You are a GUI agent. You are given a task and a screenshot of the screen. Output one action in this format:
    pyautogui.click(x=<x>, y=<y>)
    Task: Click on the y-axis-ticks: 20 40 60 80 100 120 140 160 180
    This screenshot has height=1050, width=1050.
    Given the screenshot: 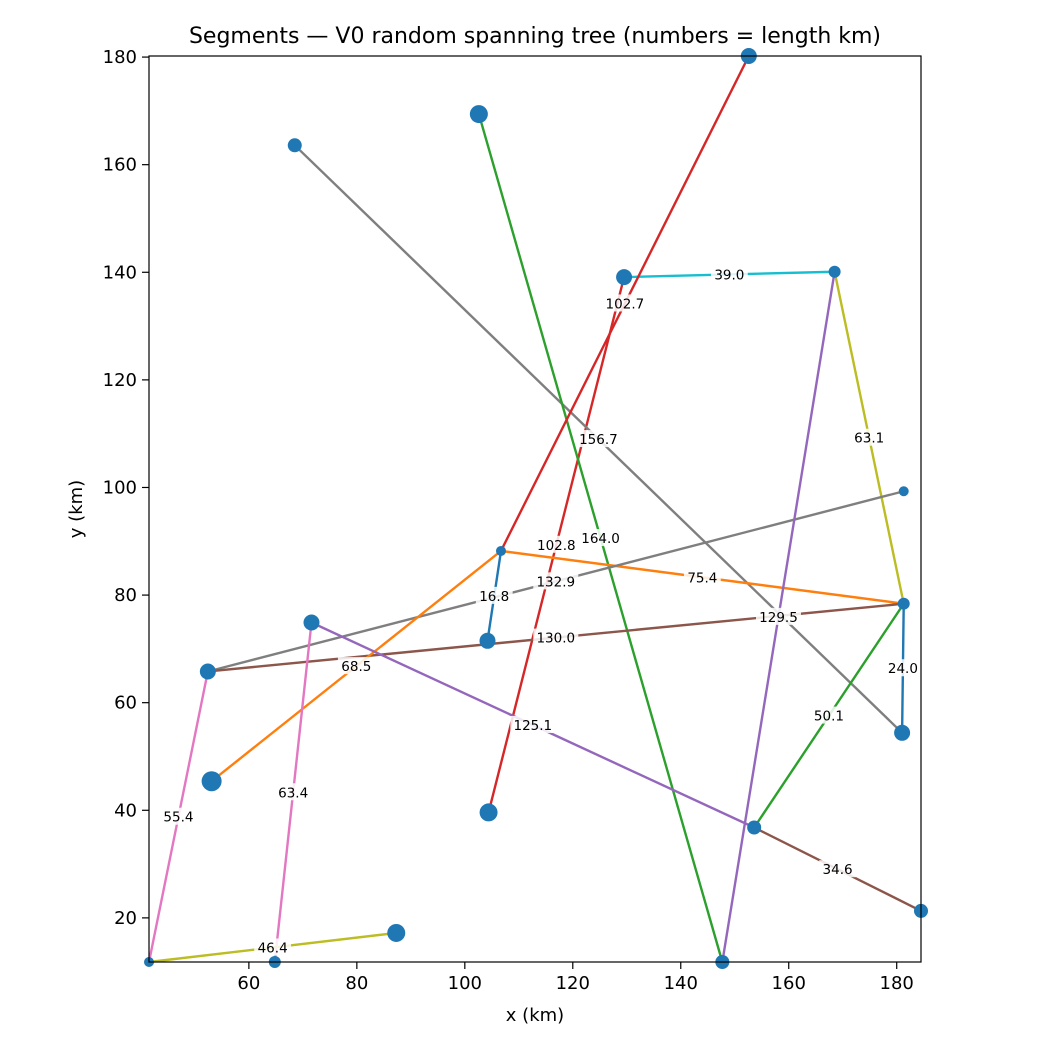 What is the action you would take?
    pyautogui.click(x=126, y=488)
    